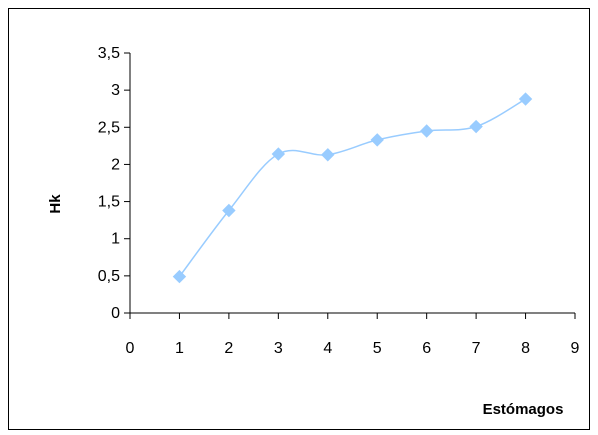 The height and width of the screenshot is (435, 598). I want to click on x-tick-label: 1, so click(179, 348).